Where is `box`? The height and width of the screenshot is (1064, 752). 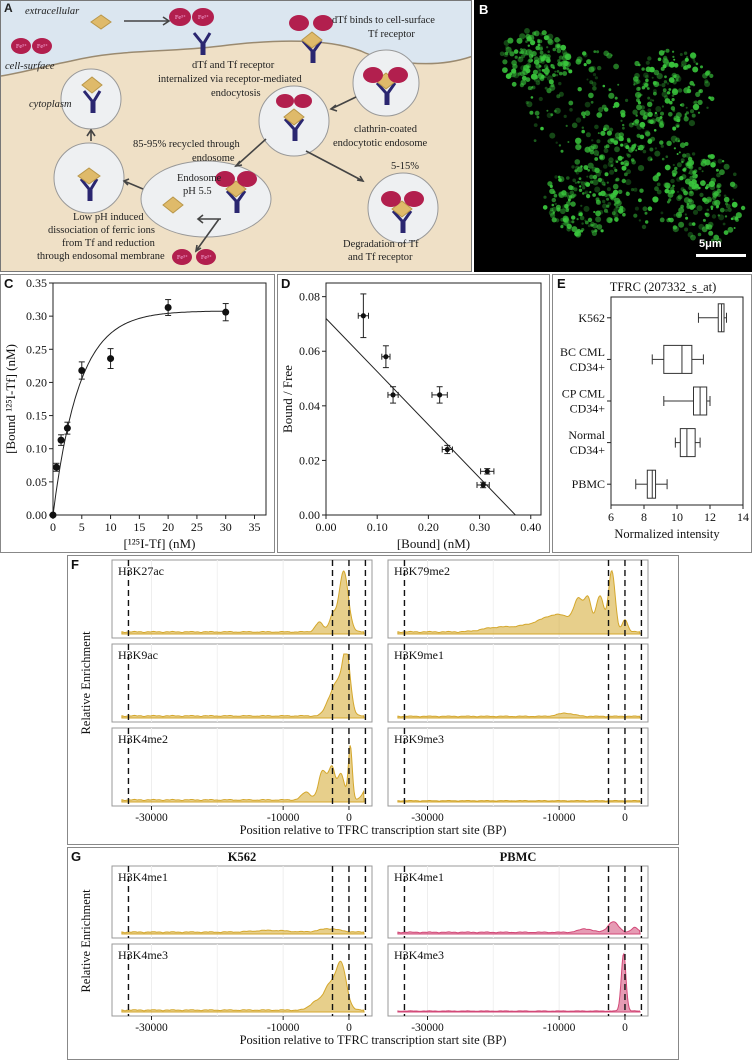 box is located at coordinates (651, 484).